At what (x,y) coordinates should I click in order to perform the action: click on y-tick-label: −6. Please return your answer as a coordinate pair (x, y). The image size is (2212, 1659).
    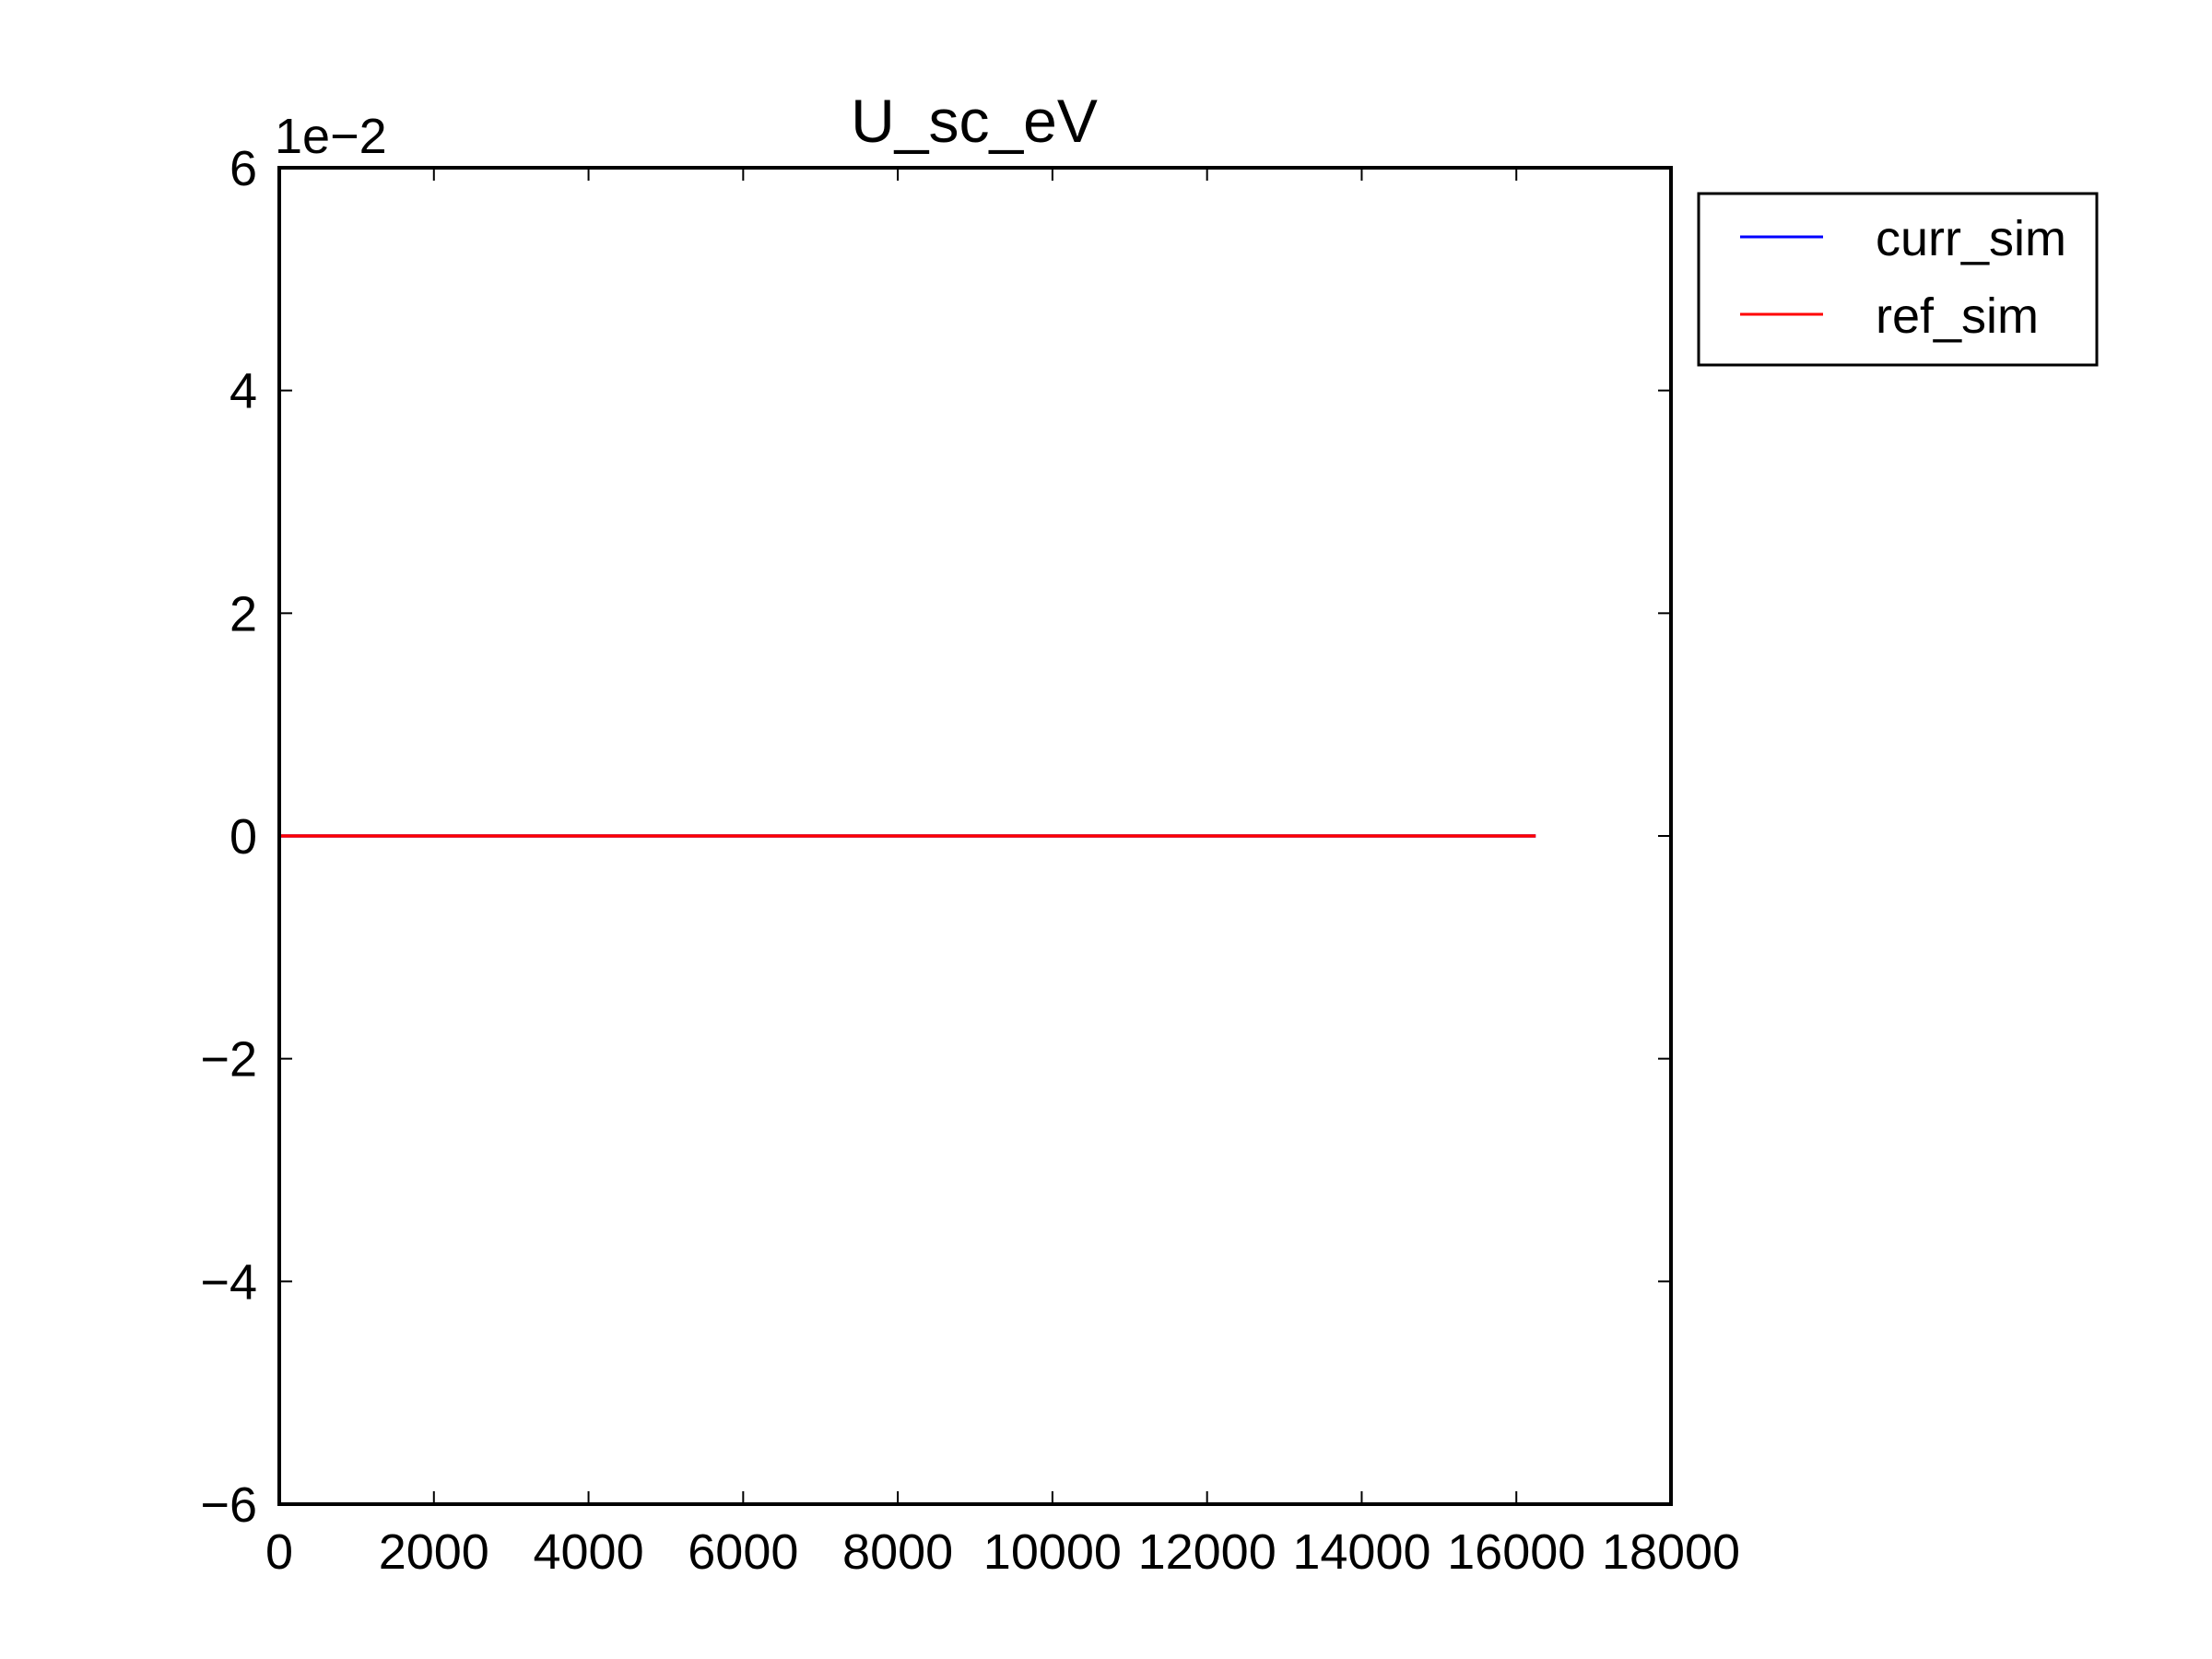
    Looking at the image, I should click on (228, 1505).